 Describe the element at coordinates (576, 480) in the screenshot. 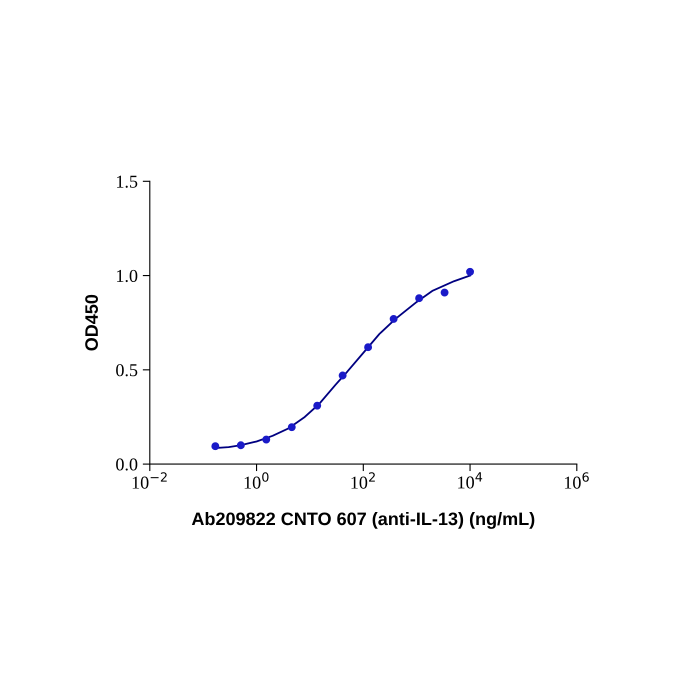

I see `x-tick-label: 10$^{6}$` at that location.